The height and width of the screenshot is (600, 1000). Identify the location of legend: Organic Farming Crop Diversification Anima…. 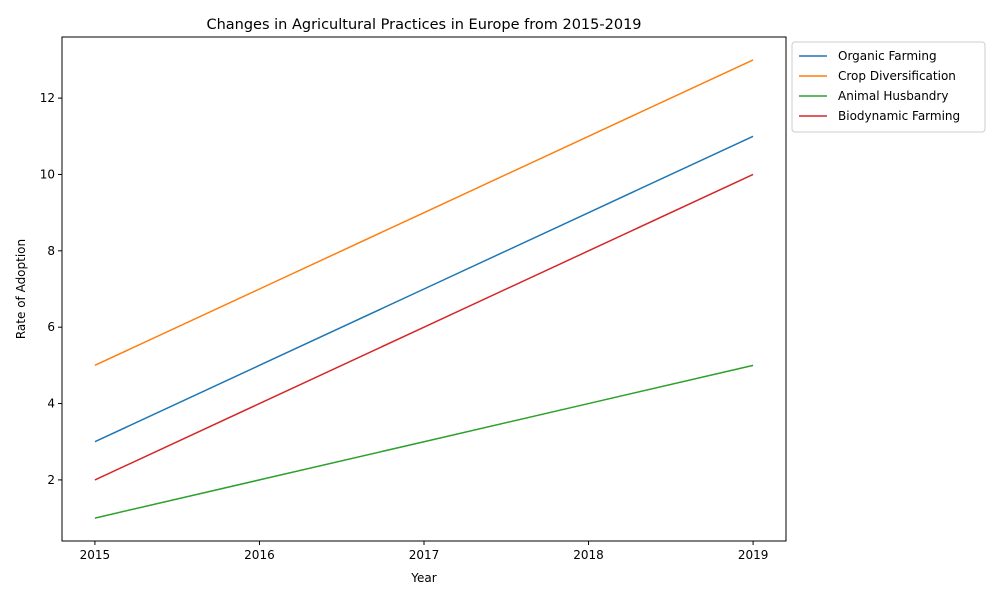
(888, 87).